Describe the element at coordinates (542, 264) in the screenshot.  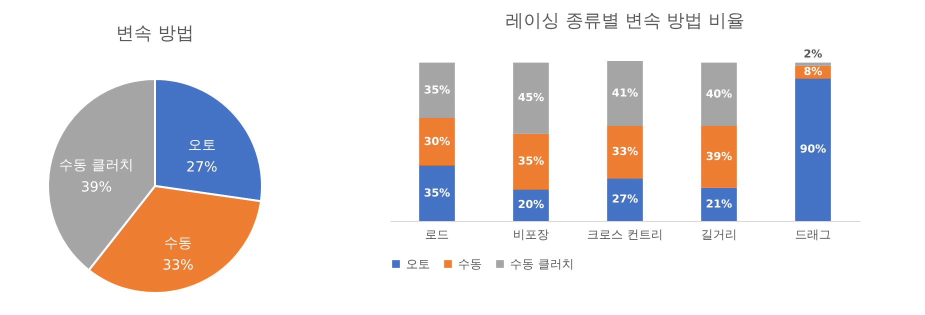
I see `legend-label: 수동 클러치` at that location.